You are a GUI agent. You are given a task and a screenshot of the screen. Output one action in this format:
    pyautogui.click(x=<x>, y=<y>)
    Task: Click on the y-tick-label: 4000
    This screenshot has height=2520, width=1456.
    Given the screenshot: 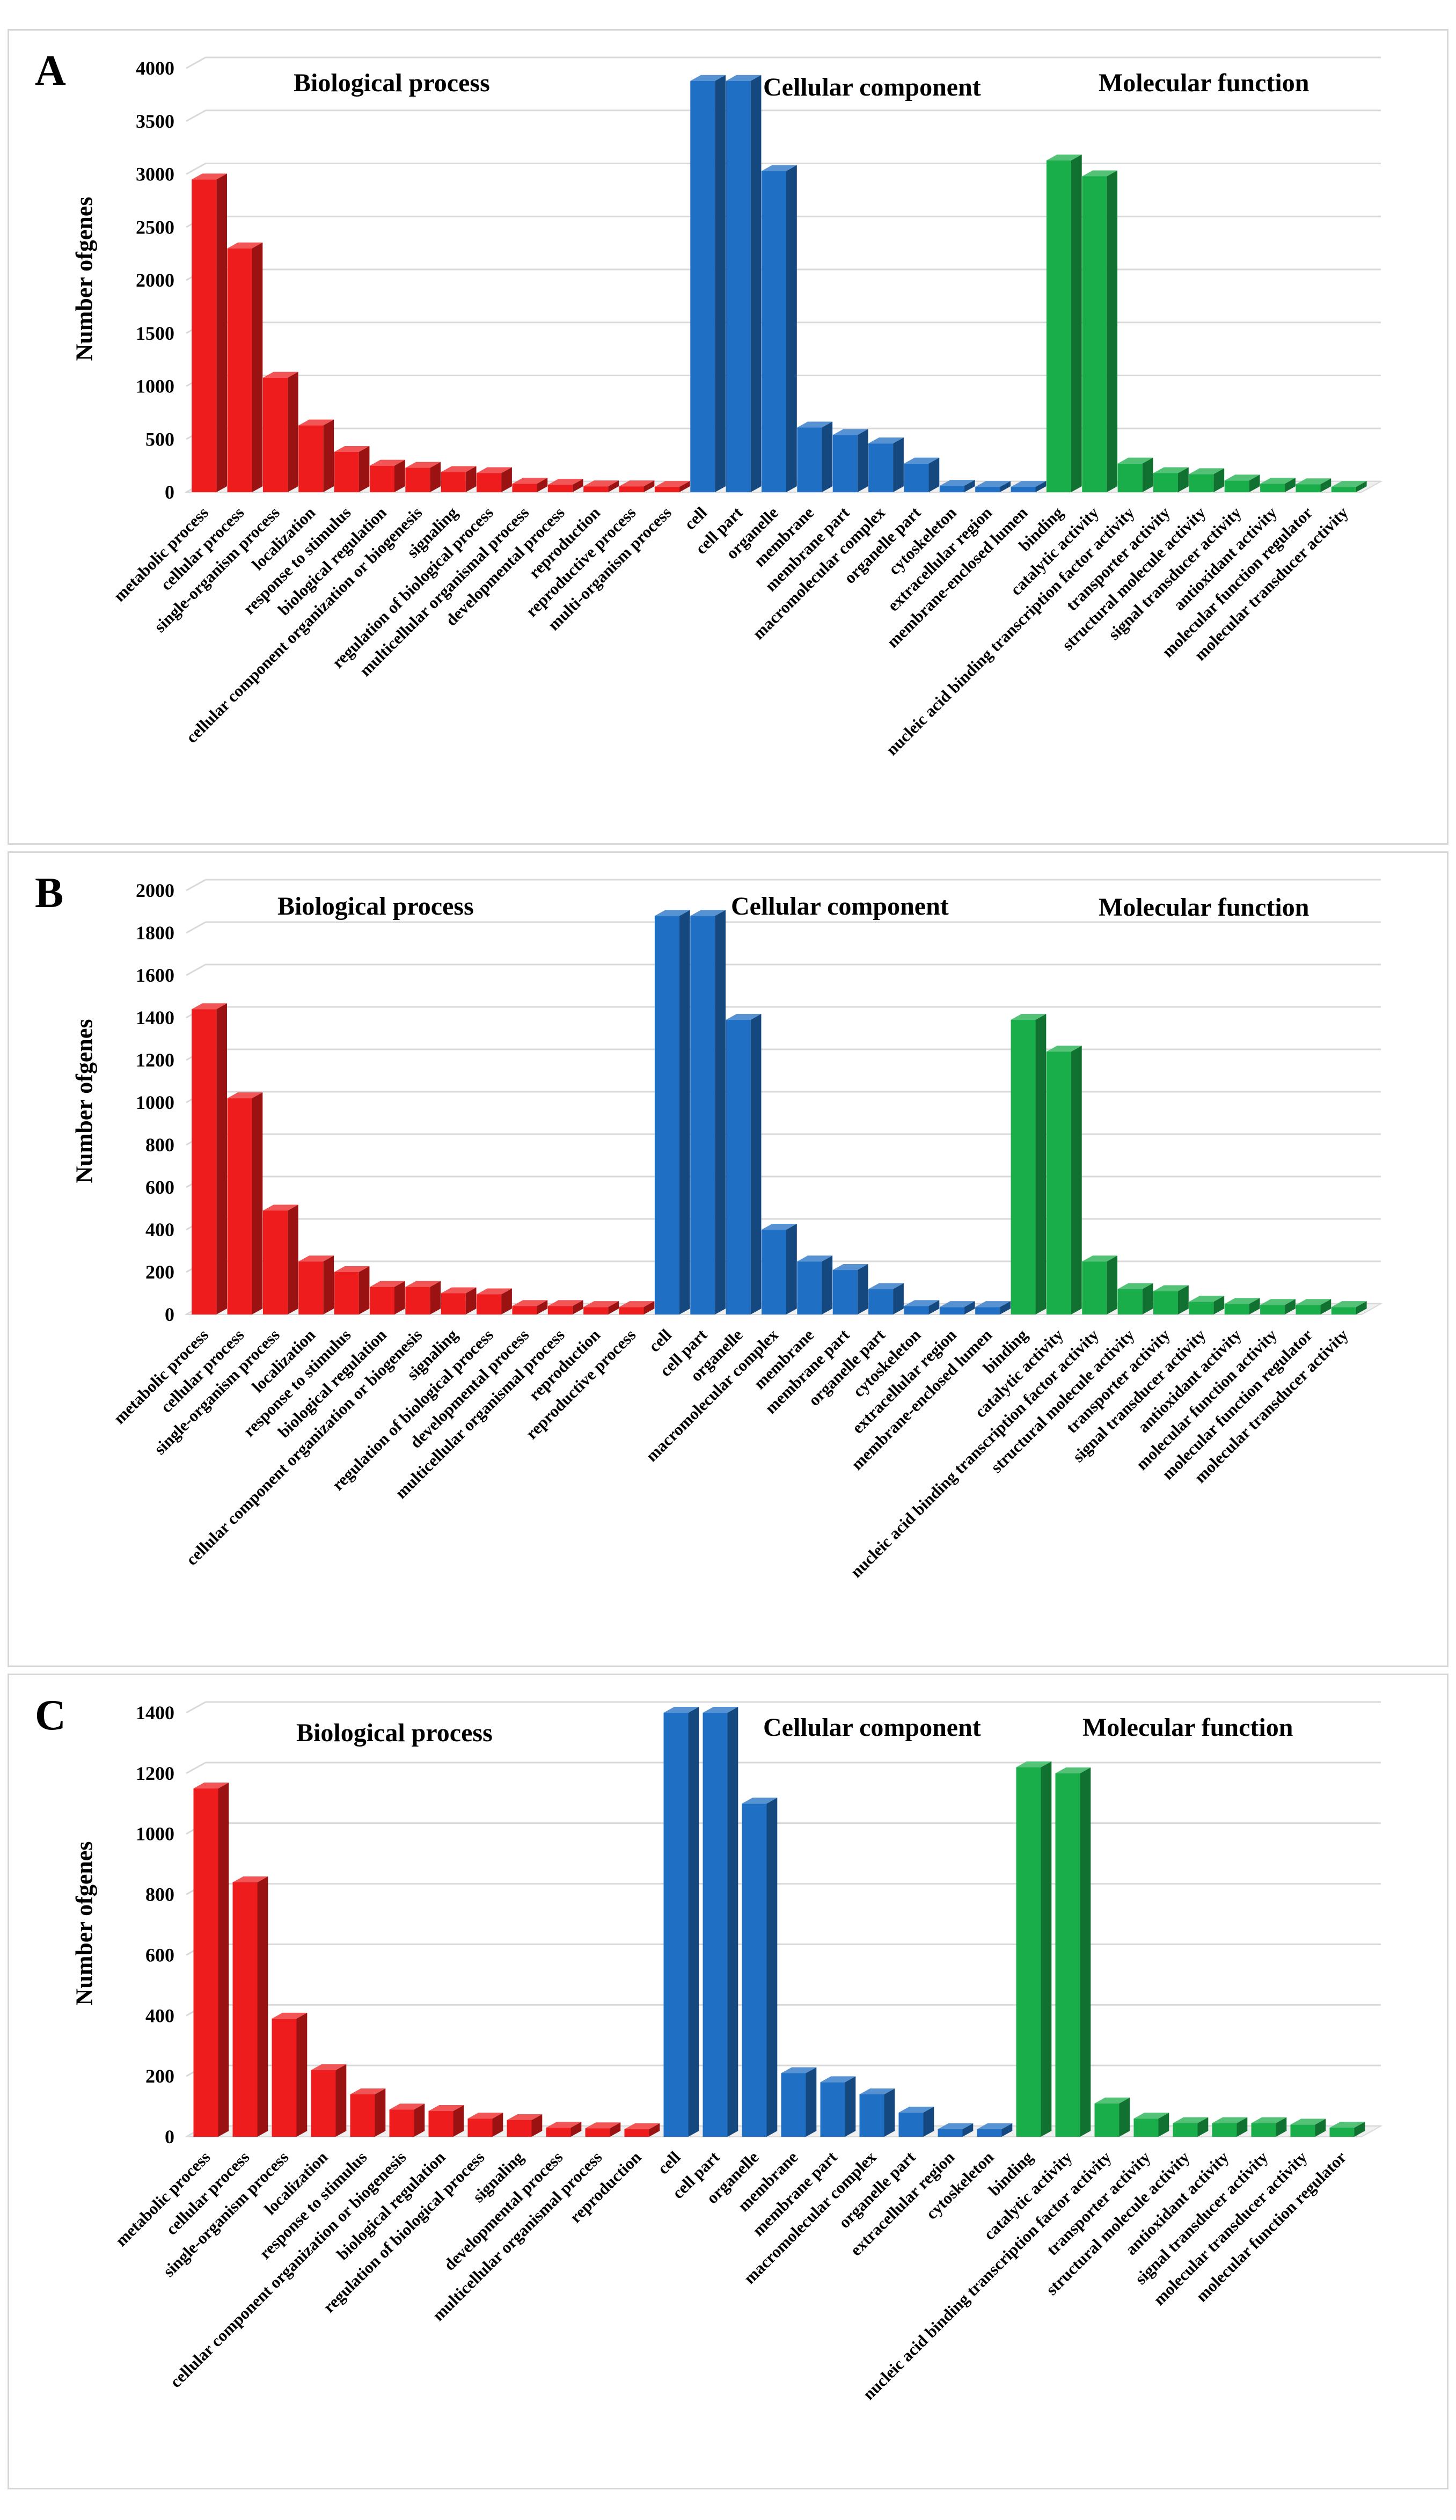 What is the action you would take?
    pyautogui.click(x=155, y=68)
    